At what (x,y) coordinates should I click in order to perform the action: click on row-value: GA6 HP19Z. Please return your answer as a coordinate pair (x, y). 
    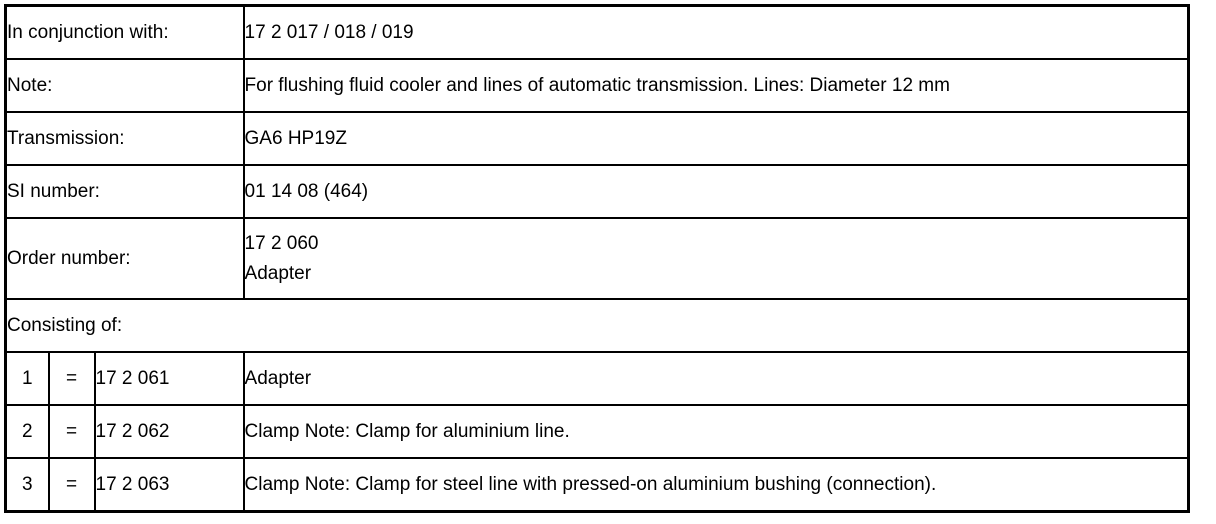
    Looking at the image, I should click on (716, 138).